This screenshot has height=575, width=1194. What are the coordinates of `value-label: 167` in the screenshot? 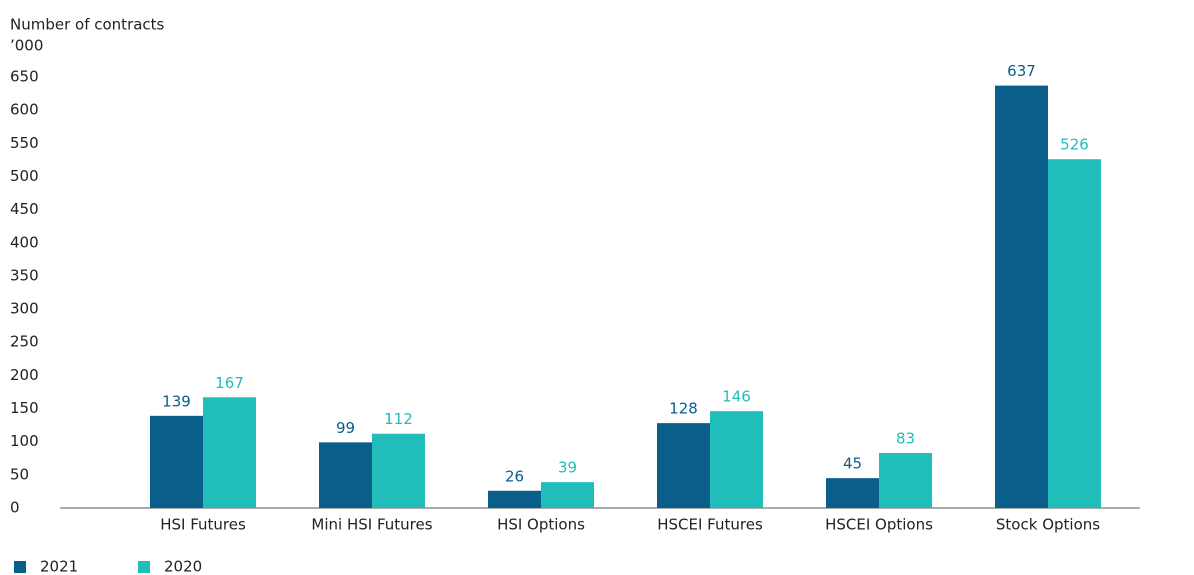 It's located at (229, 383).